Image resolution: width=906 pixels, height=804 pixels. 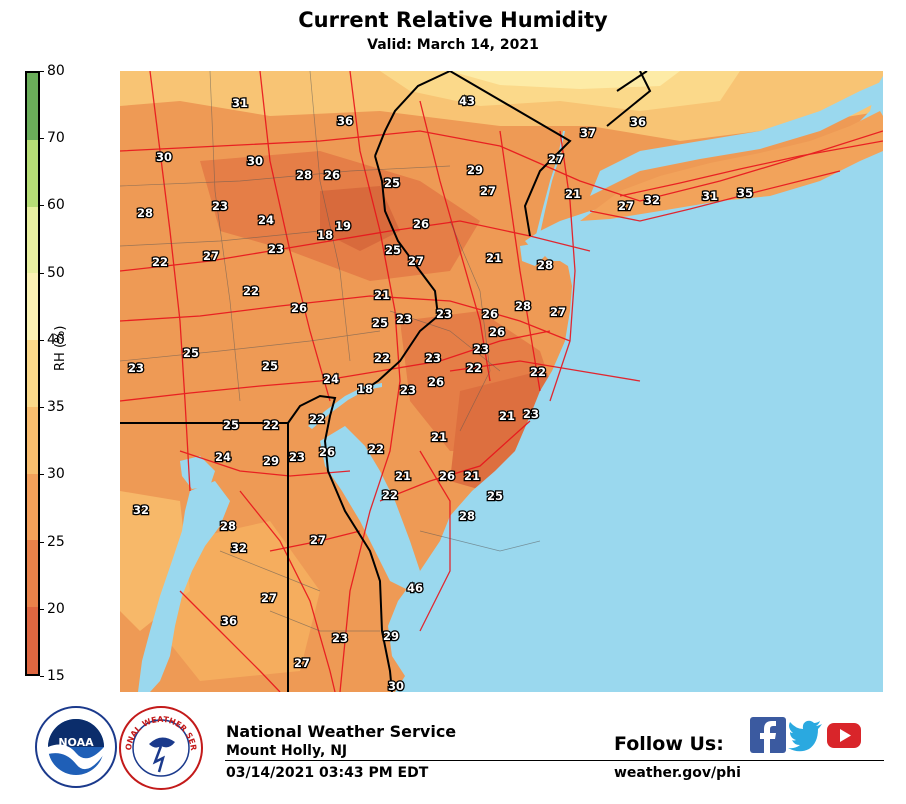 I want to click on website-link: weather.gov/phi, so click(x=677, y=773).